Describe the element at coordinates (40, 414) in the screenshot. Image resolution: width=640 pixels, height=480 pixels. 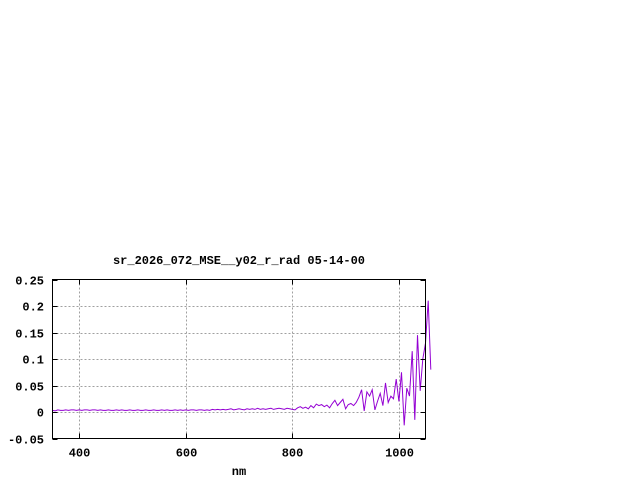
I see `y-tick-label: 0` at that location.